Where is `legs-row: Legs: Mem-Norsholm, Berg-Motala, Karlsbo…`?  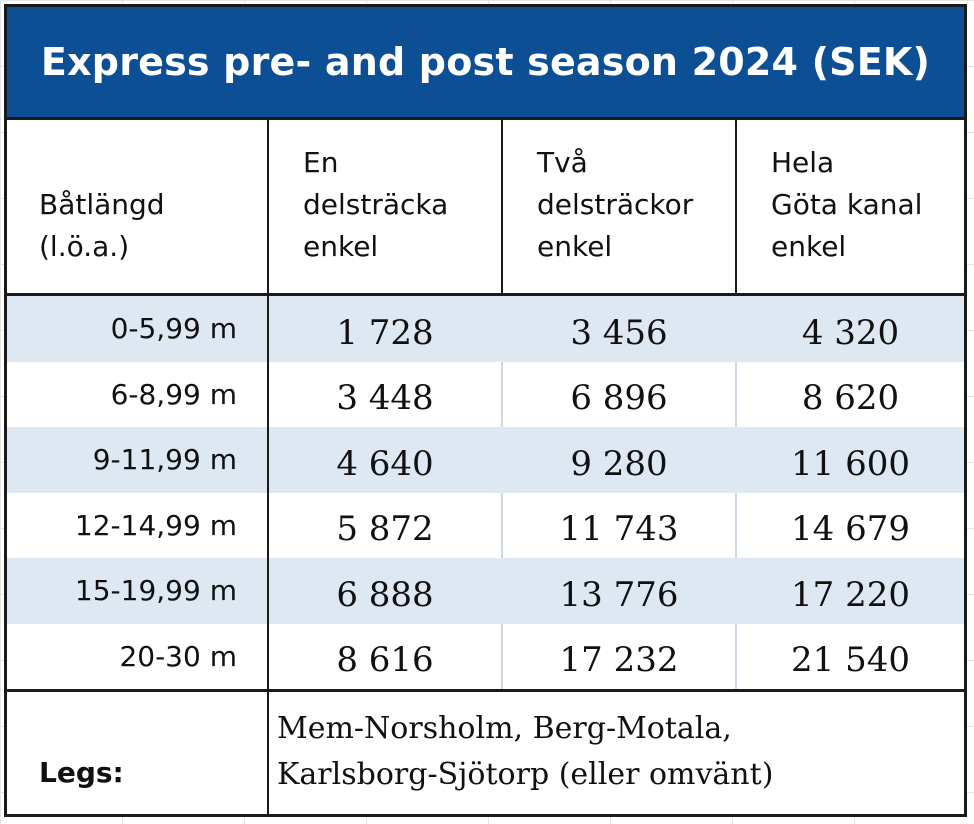 legs-row: Legs: Mem-Norsholm, Berg-Motala, Karlsbo… is located at coordinates (485, 751).